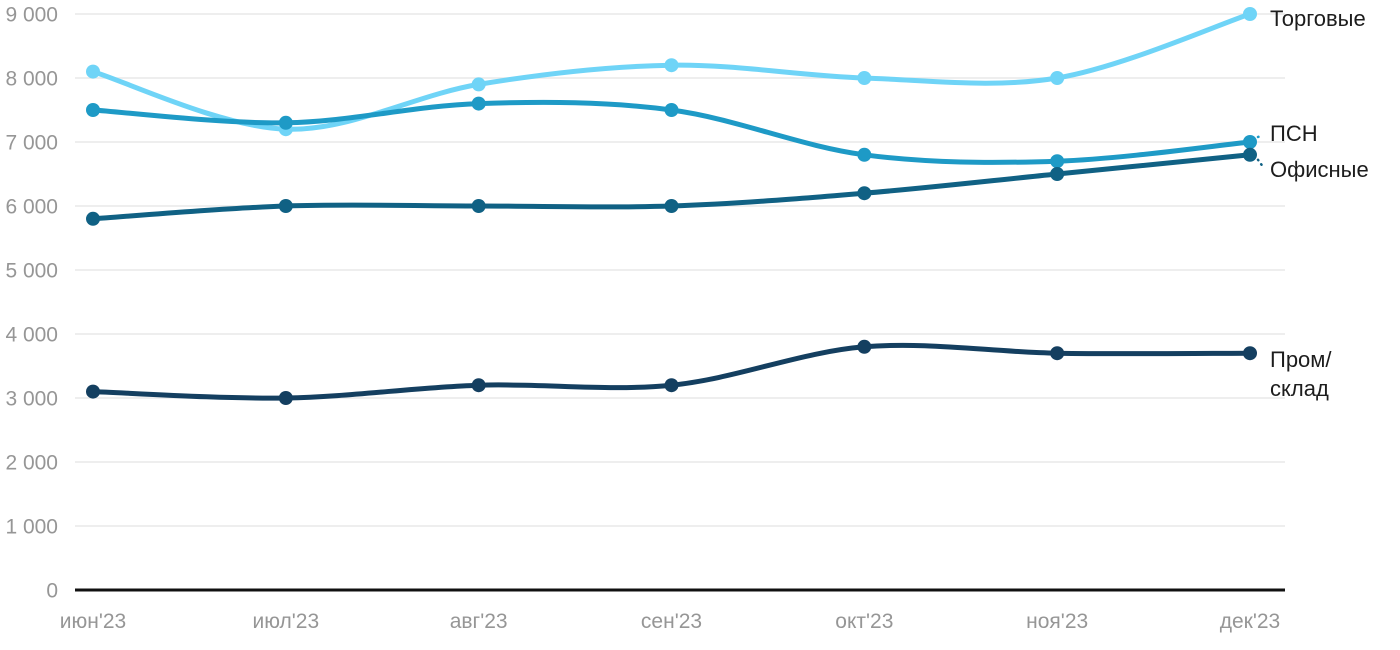  I want to click on x-axis-tick-label: окт'23, so click(864, 621).